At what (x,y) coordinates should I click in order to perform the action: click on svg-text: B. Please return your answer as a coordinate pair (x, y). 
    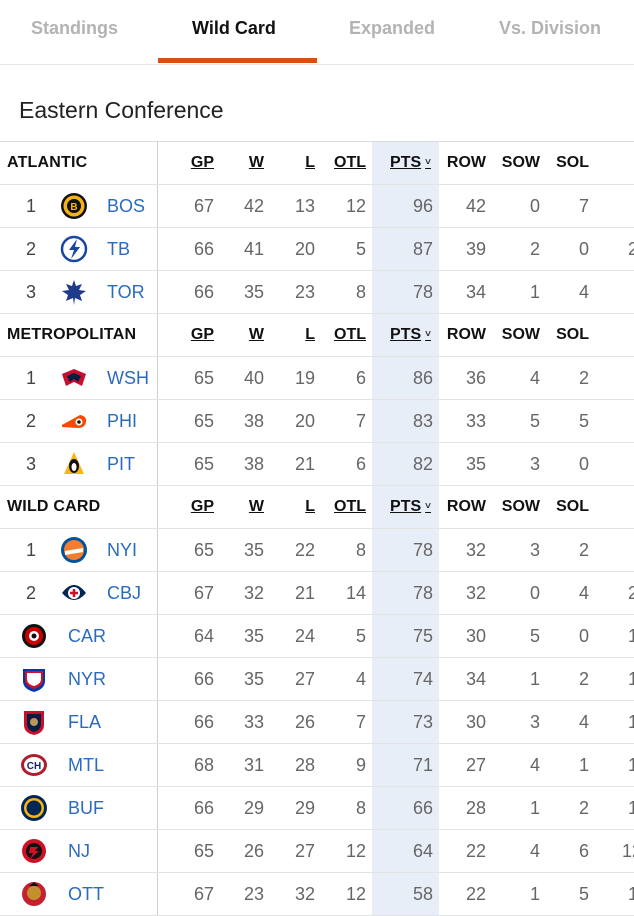
    Looking at the image, I should click on (73, 207).